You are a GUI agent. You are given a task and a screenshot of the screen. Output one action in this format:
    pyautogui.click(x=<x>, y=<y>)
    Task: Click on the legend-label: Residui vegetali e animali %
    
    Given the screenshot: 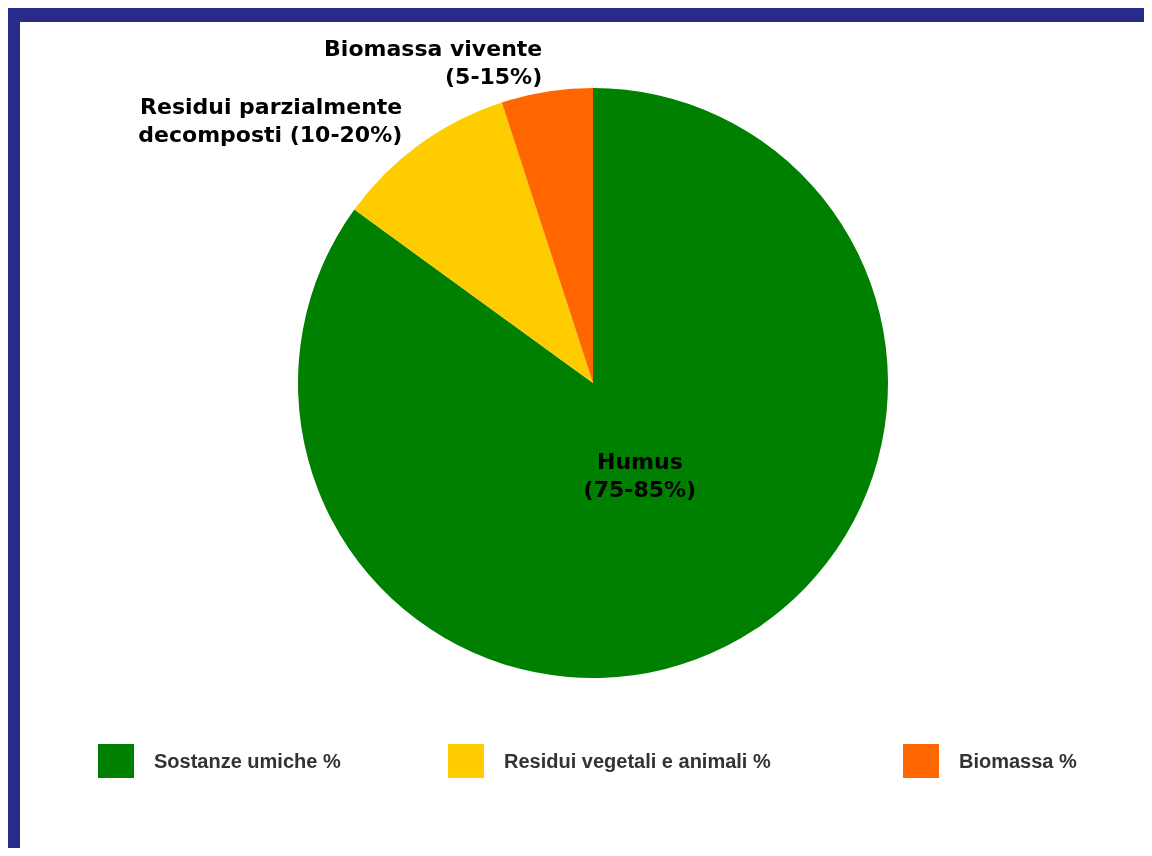 What is the action you would take?
    pyautogui.click(x=637, y=761)
    